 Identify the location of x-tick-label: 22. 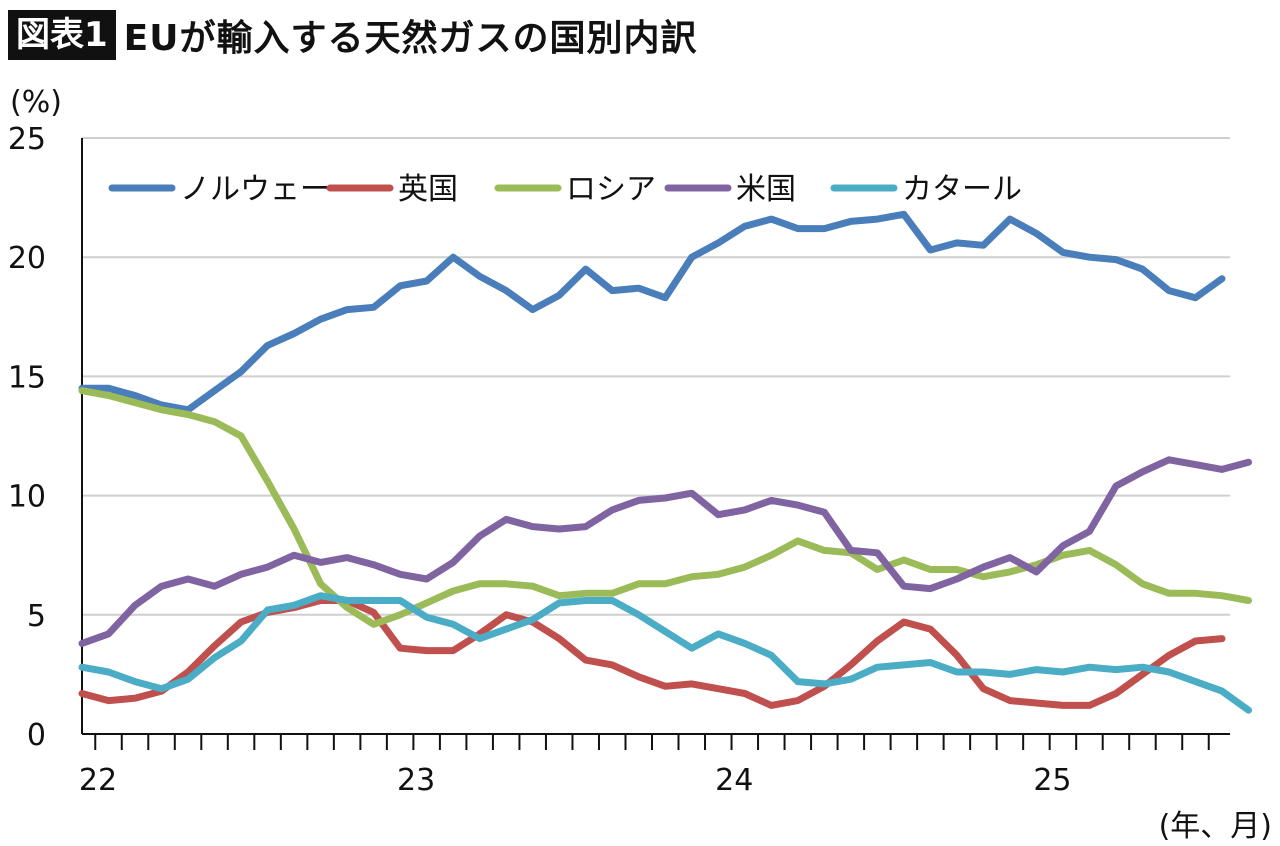
(98, 780).